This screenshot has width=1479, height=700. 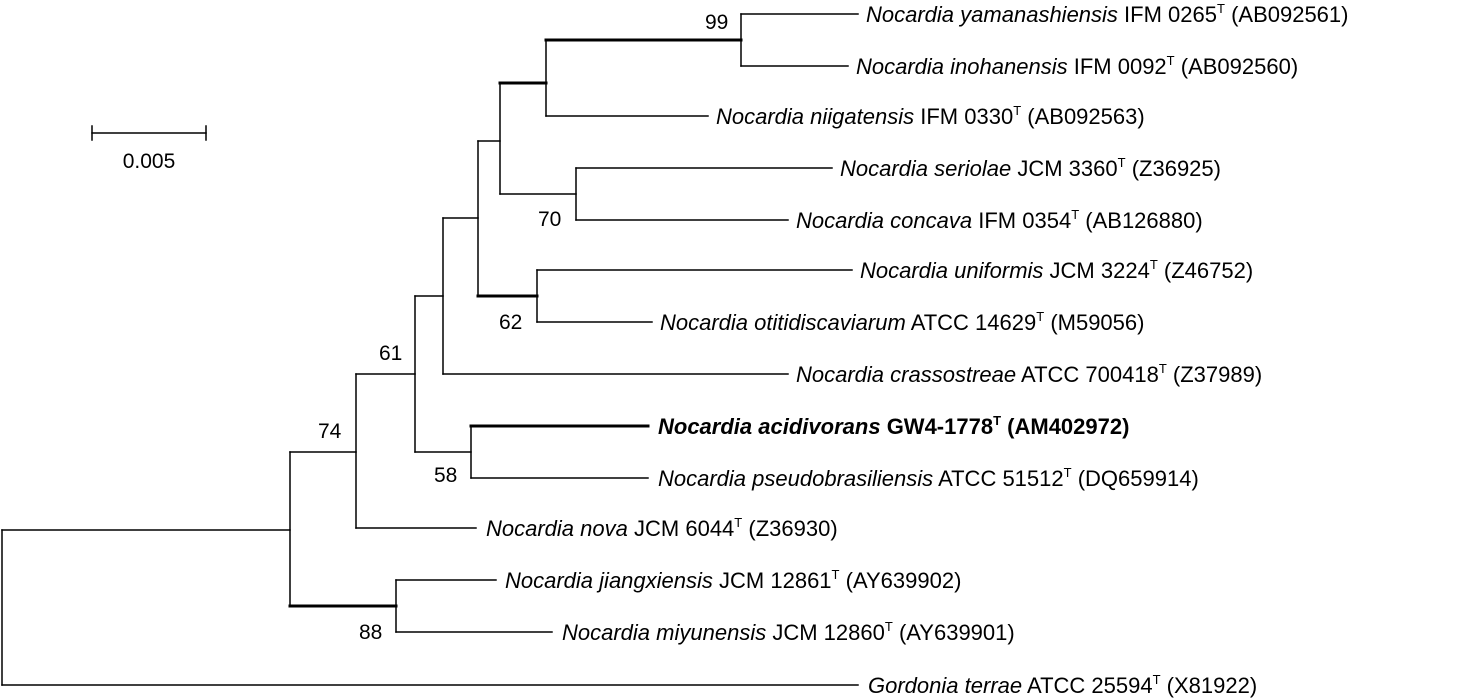 What do you see at coordinates (662, 528) in the screenshot?
I see `taxon-label-nova: Nocardia nova JCM 6044T (Z36930)` at bounding box center [662, 528].